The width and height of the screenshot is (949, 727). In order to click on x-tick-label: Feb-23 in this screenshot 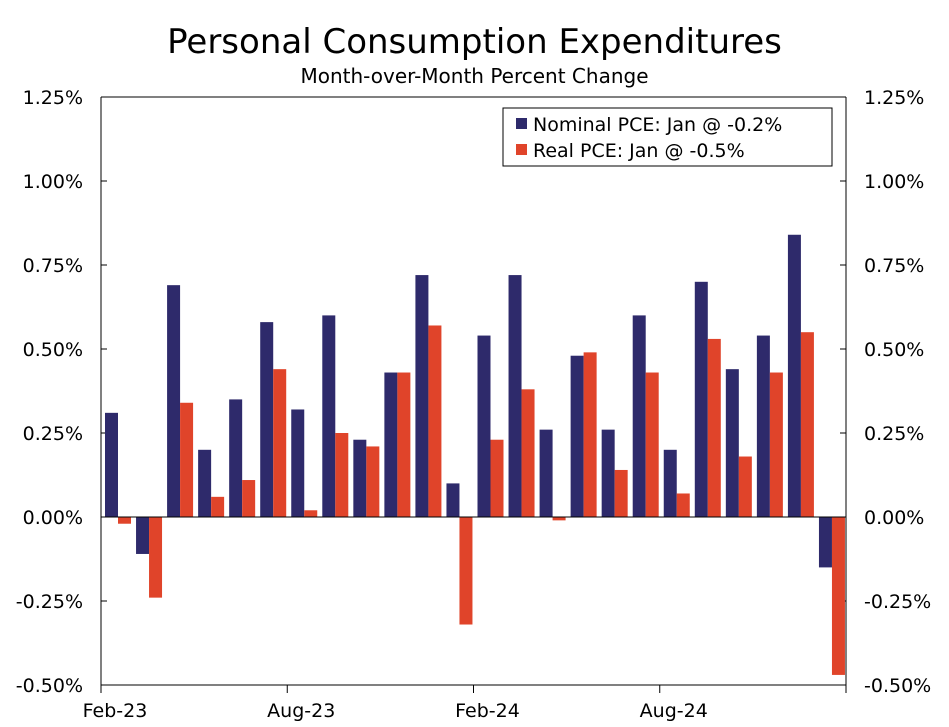, I will do `click(115, 711)`.